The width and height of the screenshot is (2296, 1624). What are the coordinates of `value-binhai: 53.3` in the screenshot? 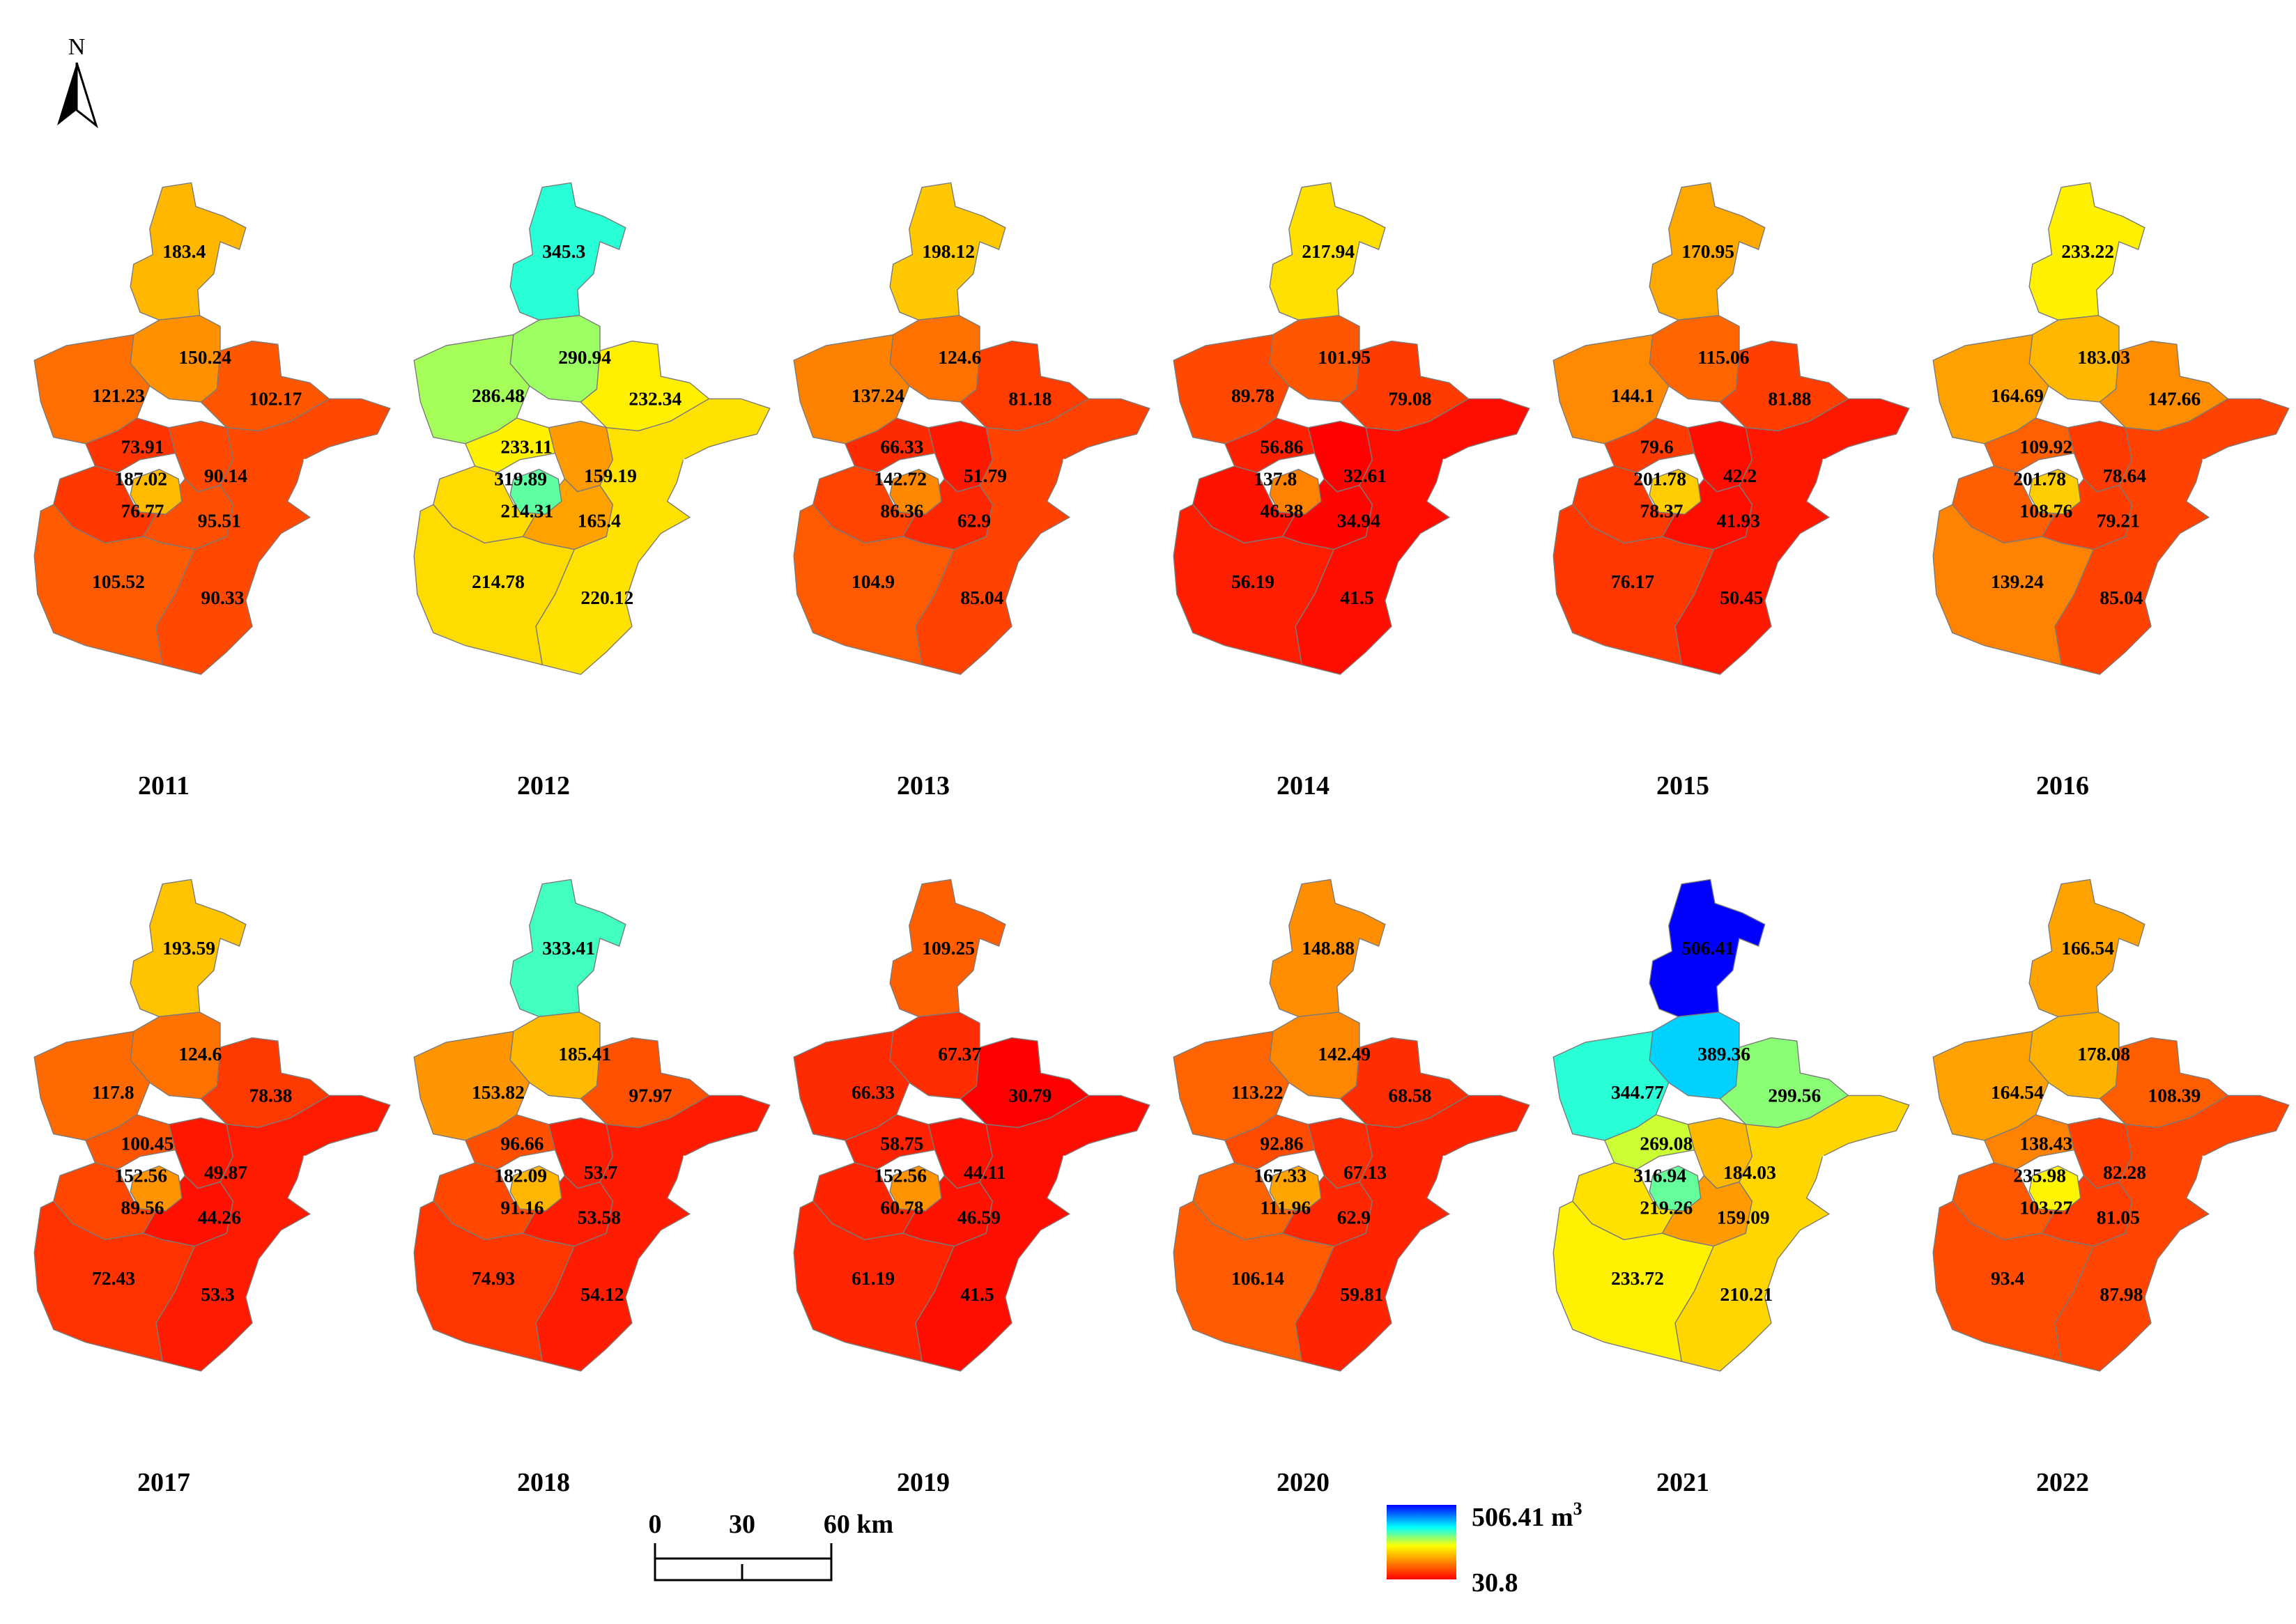 It's located at (217, 1294).